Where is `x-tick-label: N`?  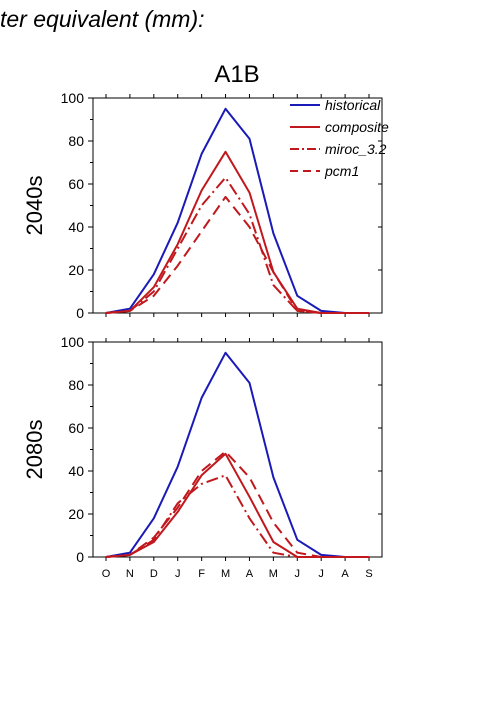
x-tick-label: N is located at coordinates (130, 574).